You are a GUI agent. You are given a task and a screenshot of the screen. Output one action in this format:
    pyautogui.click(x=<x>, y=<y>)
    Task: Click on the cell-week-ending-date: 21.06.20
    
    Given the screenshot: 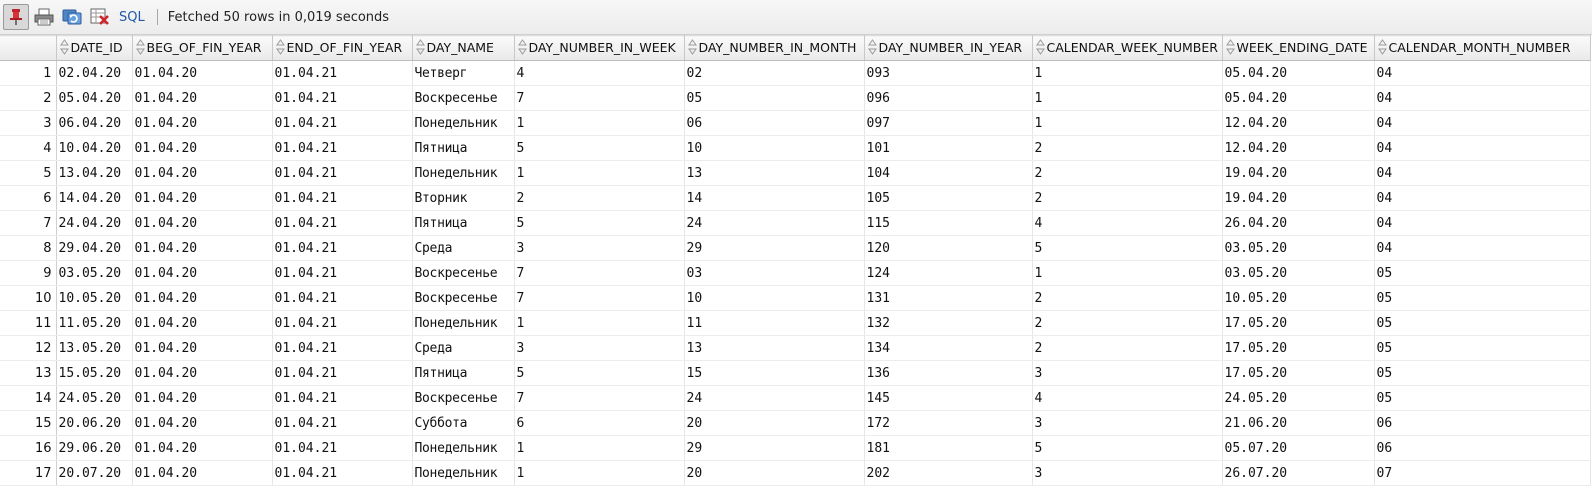 What is the action you would take?
    pyautogui.click(x=1298, y=423)
    